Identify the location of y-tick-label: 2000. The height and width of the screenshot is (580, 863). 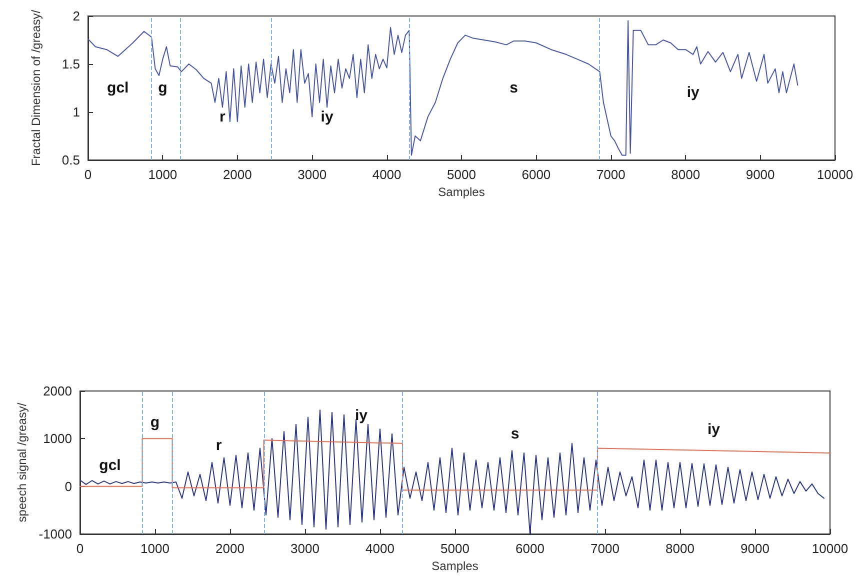
(57, 391).